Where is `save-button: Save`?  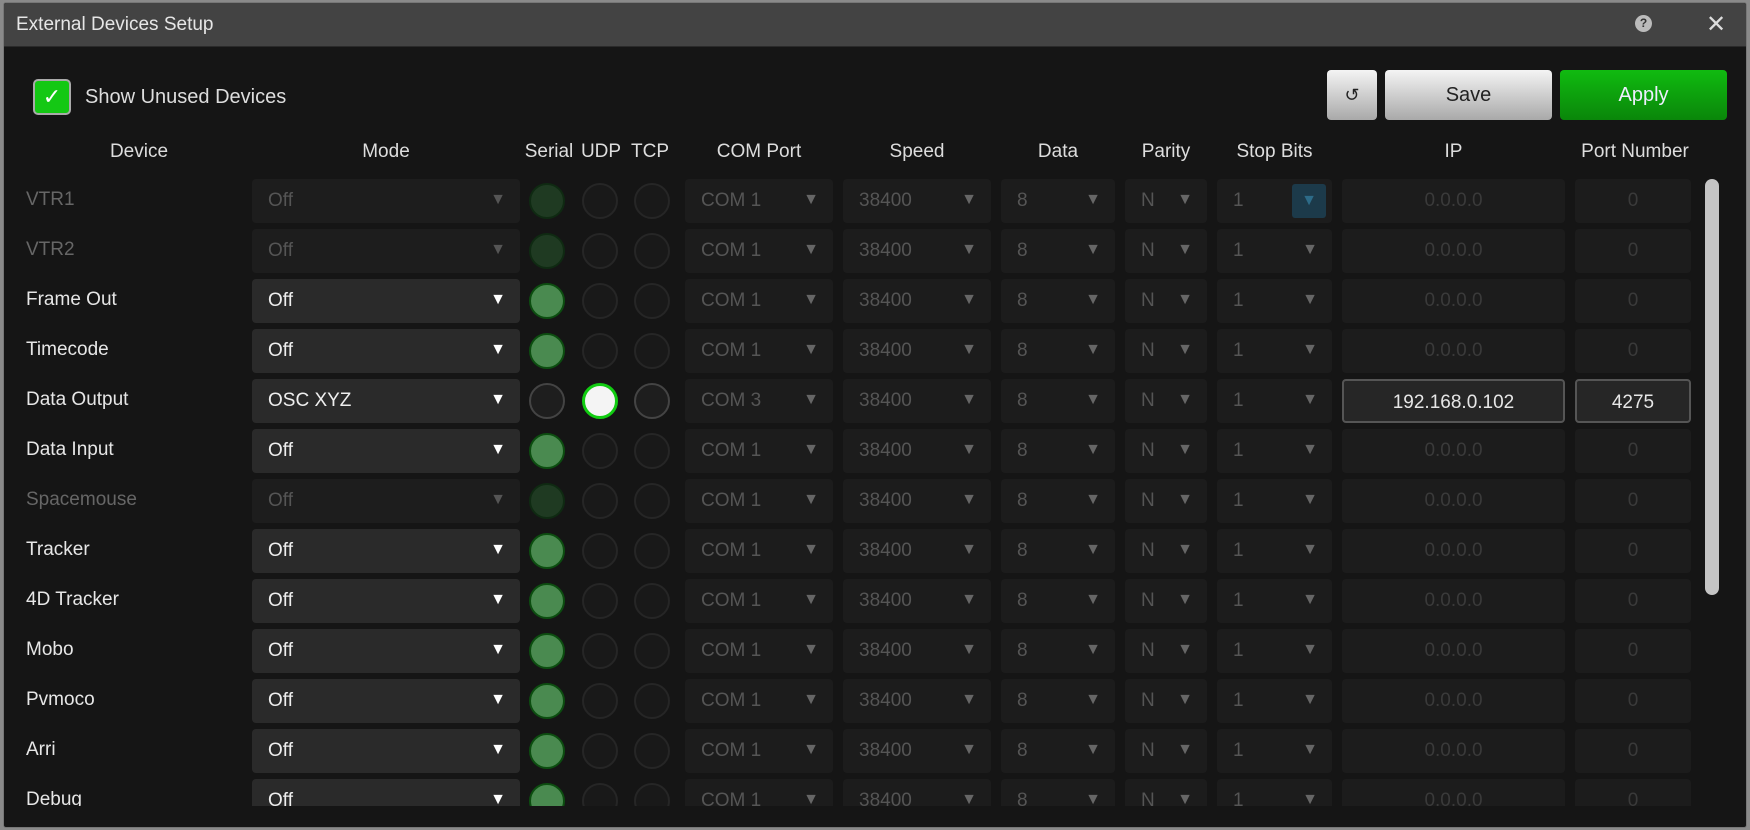
save-button: Save is located at coordinates (1468, 95).